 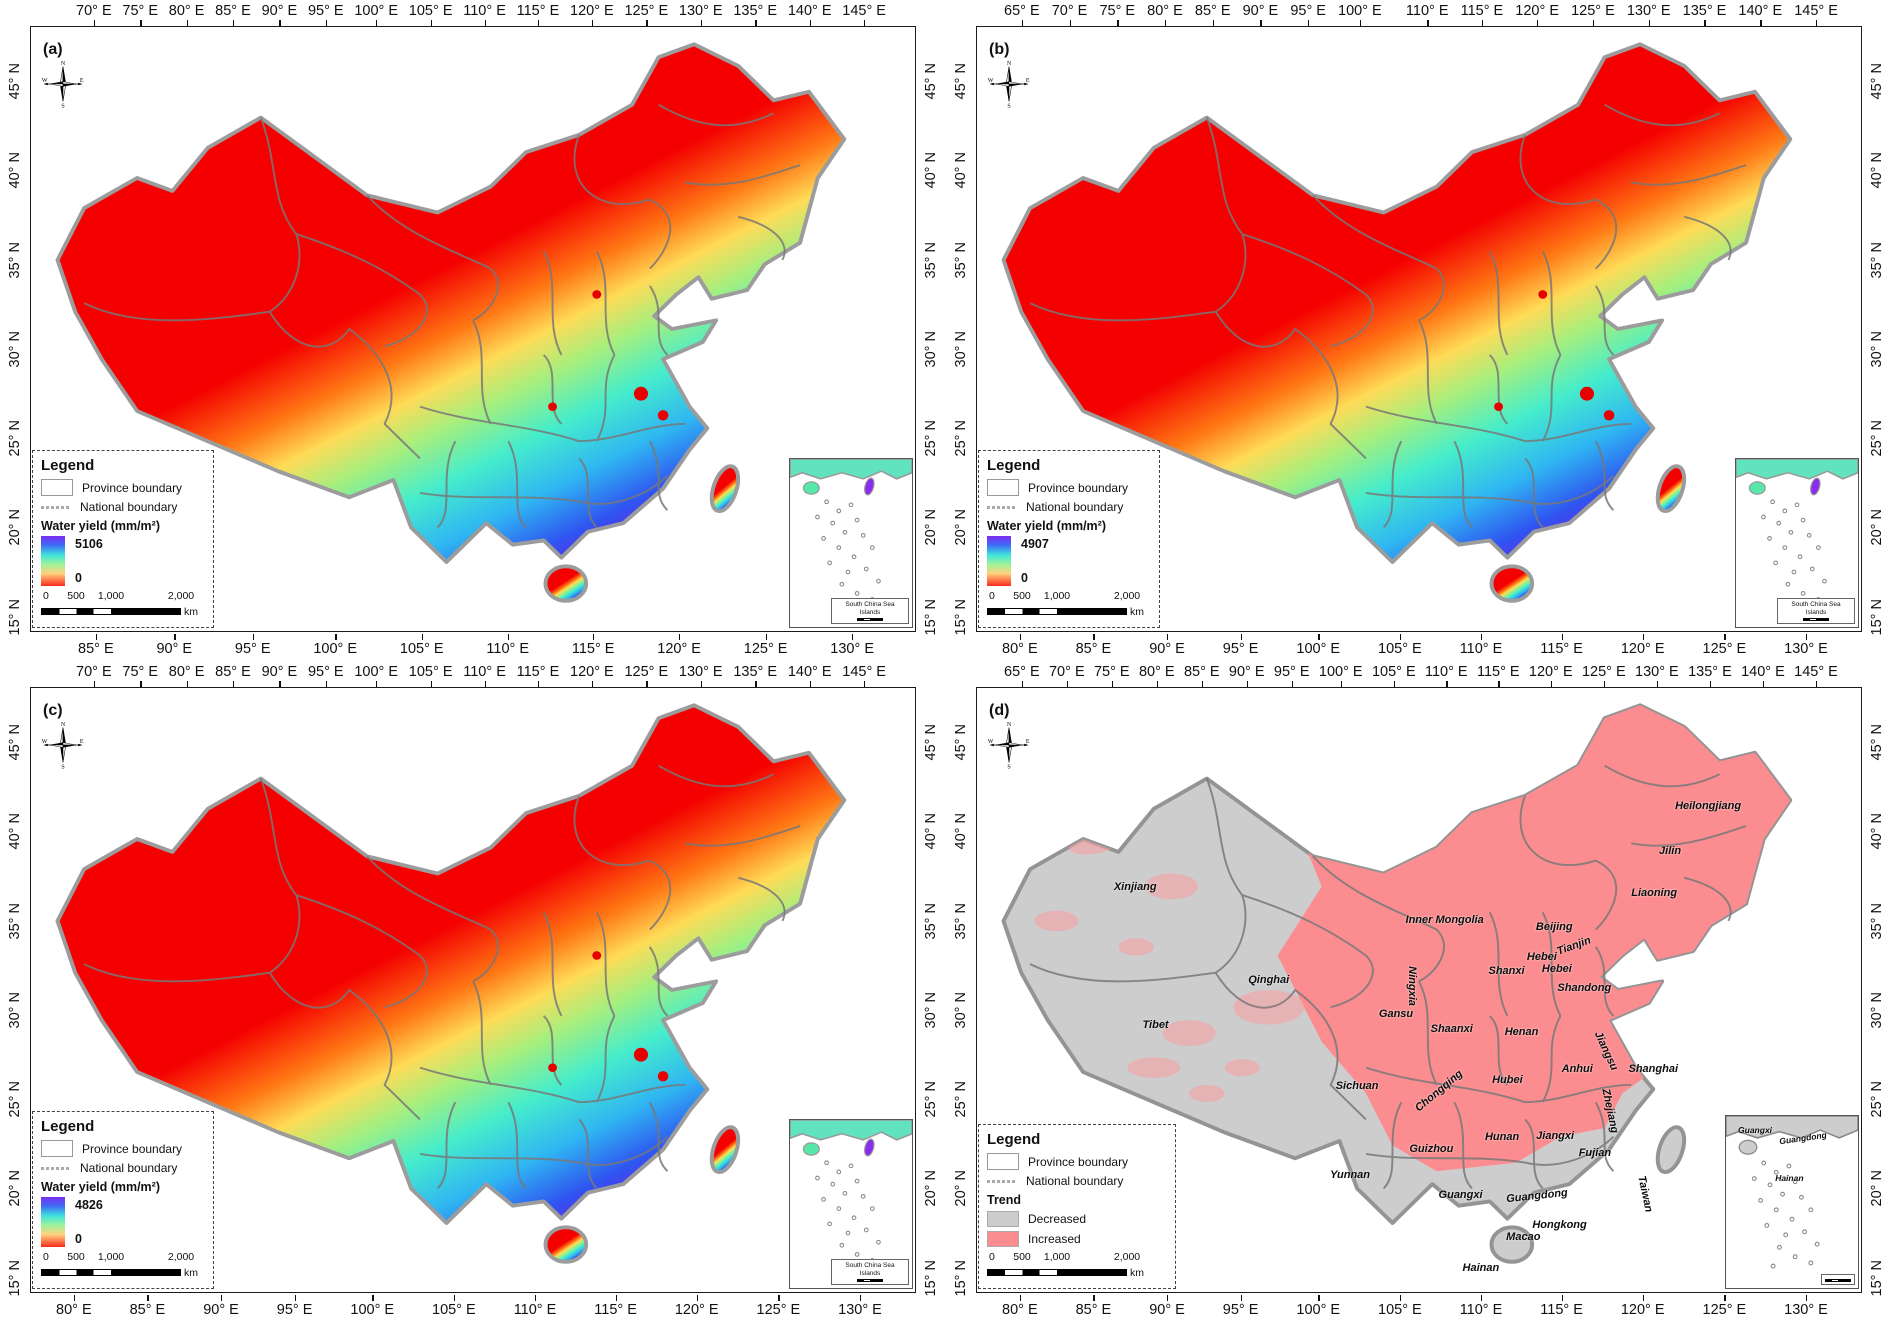 What do you see at coordinates (1003, 1219) in the screenshot?
I see `decreased-swatch` at bounding box center [1003, 1219].